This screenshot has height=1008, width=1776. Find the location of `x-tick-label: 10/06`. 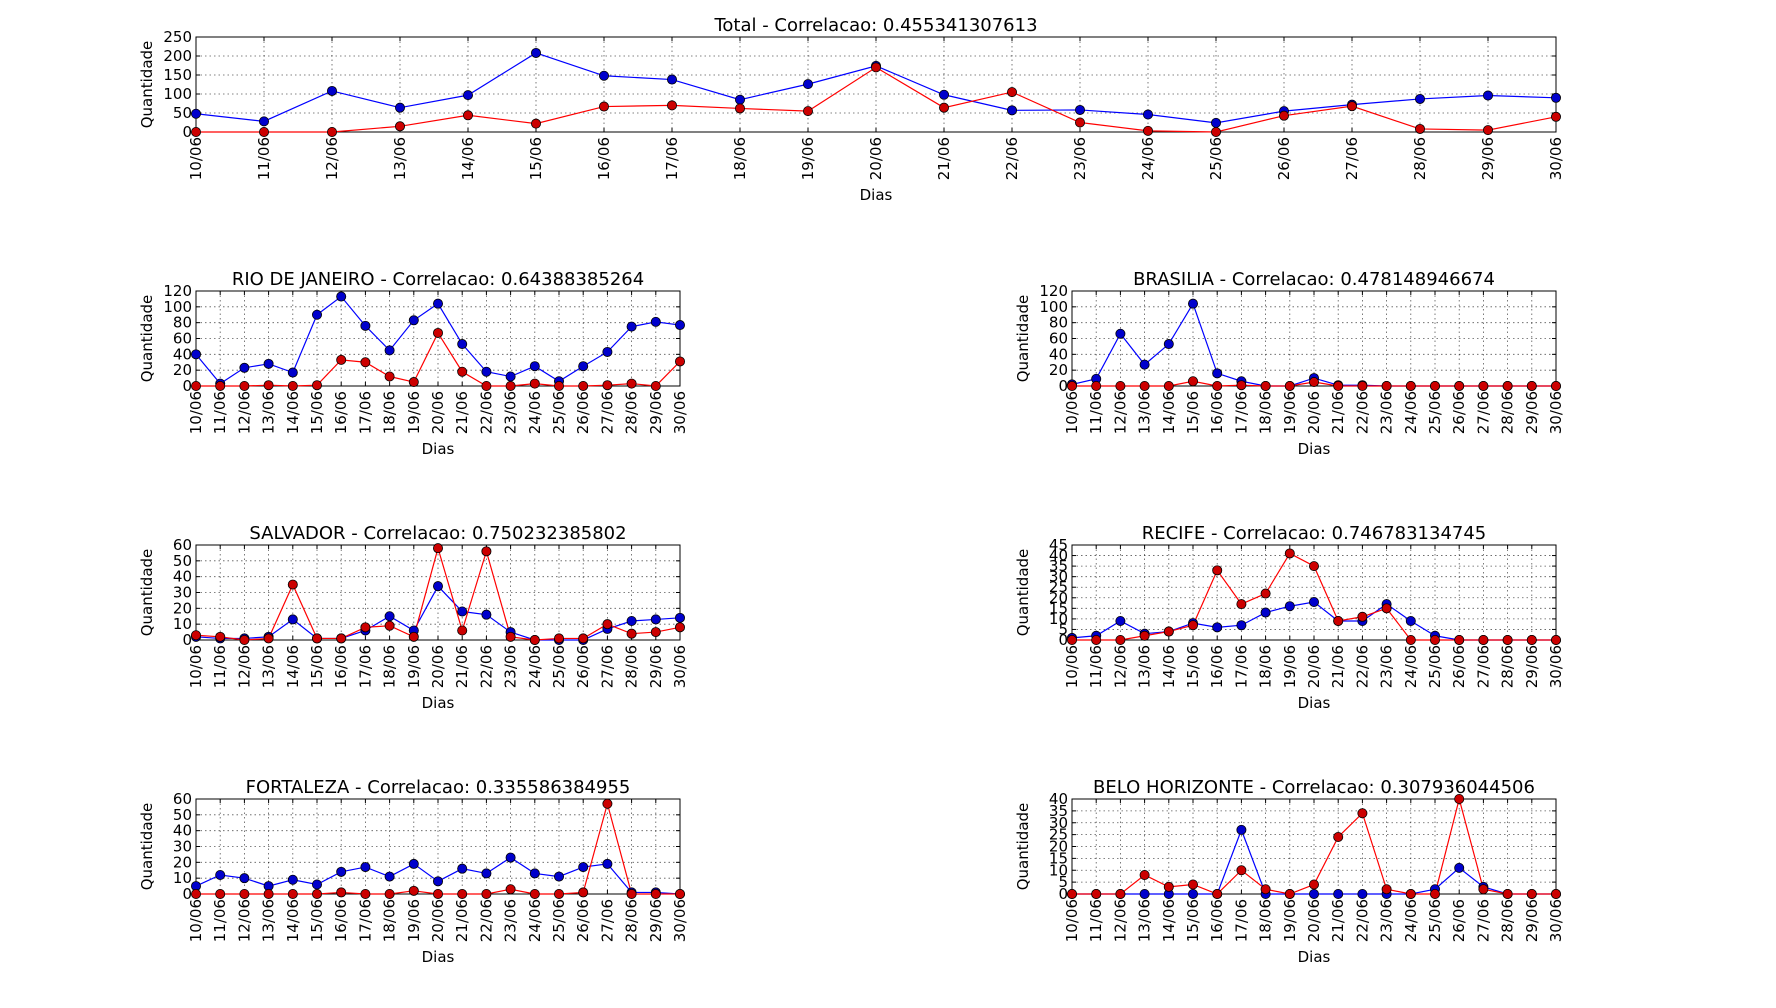

x-tick-label: 10/06 is located at coordinates (1072, 920).